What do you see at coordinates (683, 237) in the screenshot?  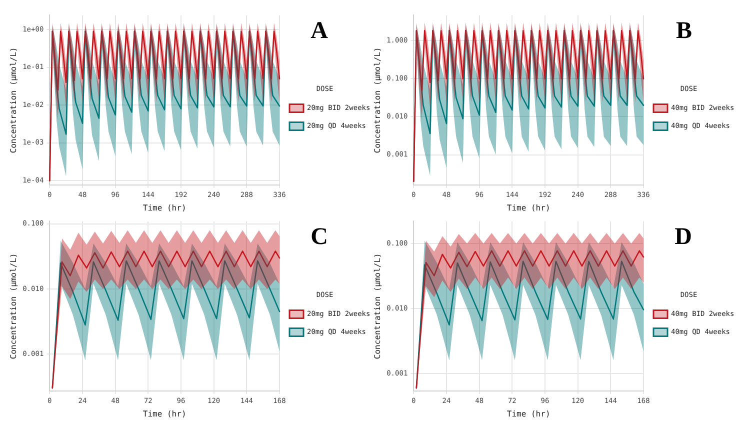 I see `text: D` at bounding box center [683, 237].